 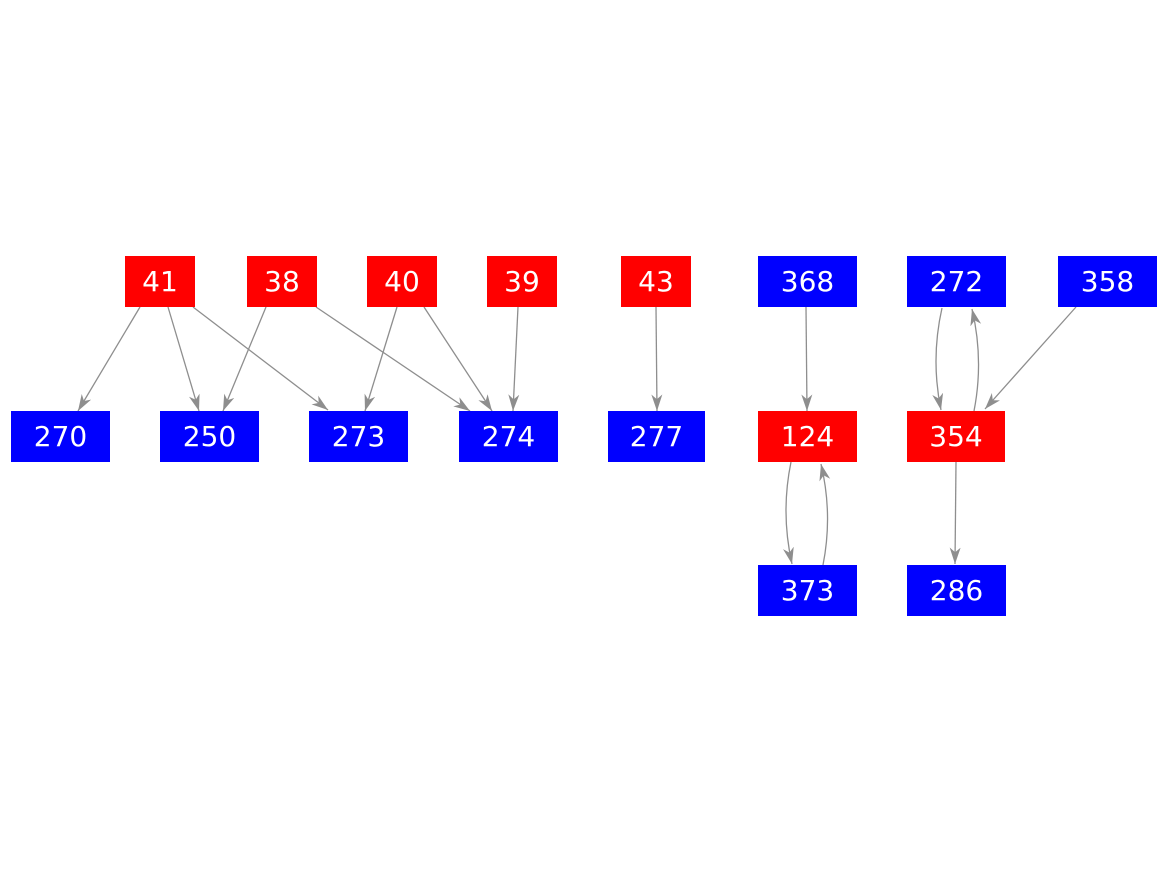 What do you see at coordinates (209, 436) in the screenshot?
I see `node-250: 250` at bounding box center [209, 436].